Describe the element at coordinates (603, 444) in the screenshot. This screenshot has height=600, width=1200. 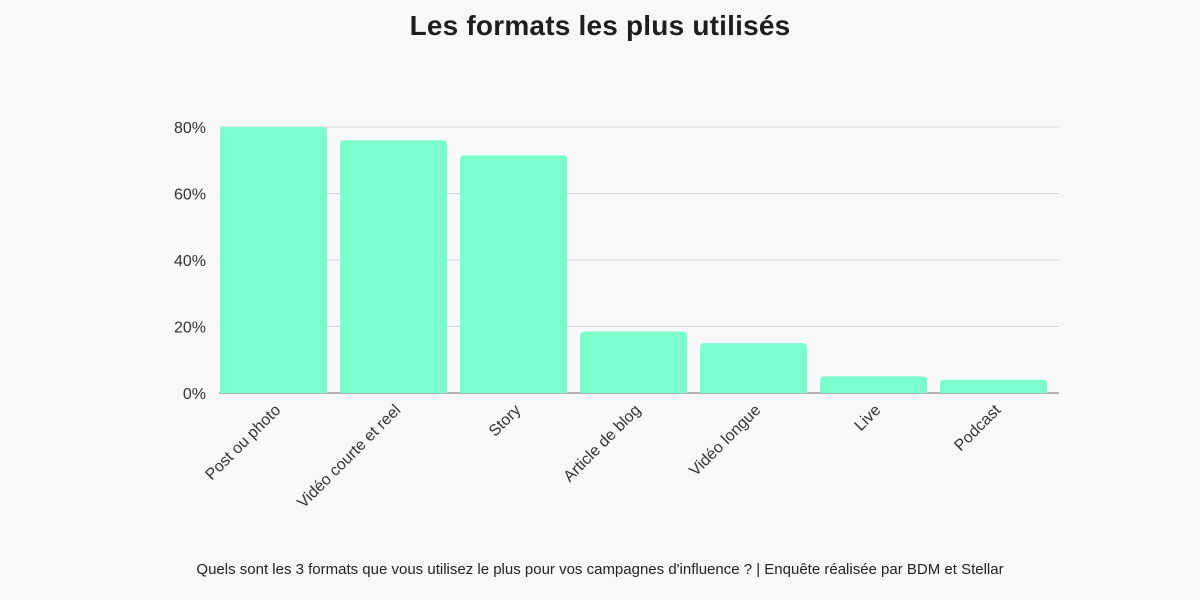
I see `x-category-label: Article de blog` at that location.